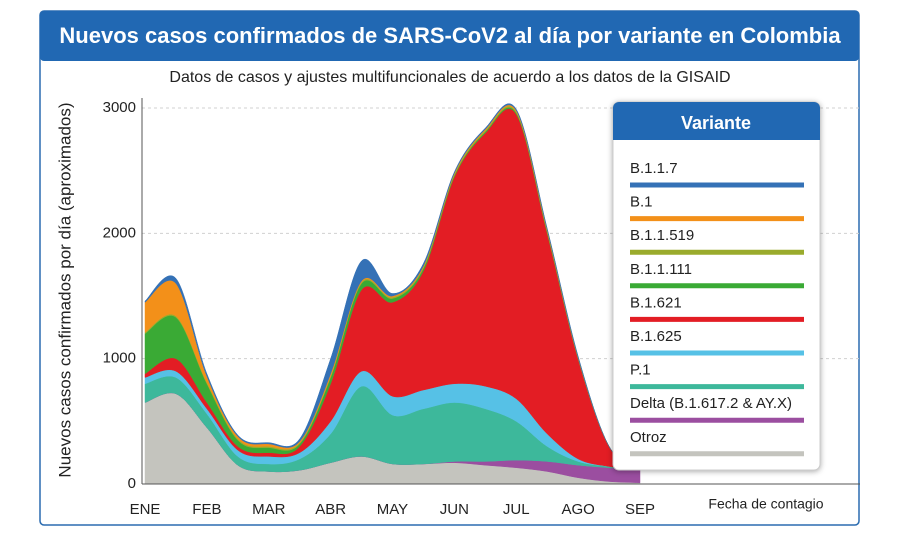 The height and width of the screenshot is (543, 900). Describe the element at coordinates (648, 437) in the screenshot. I see `legend-label: Otroz` at that location.